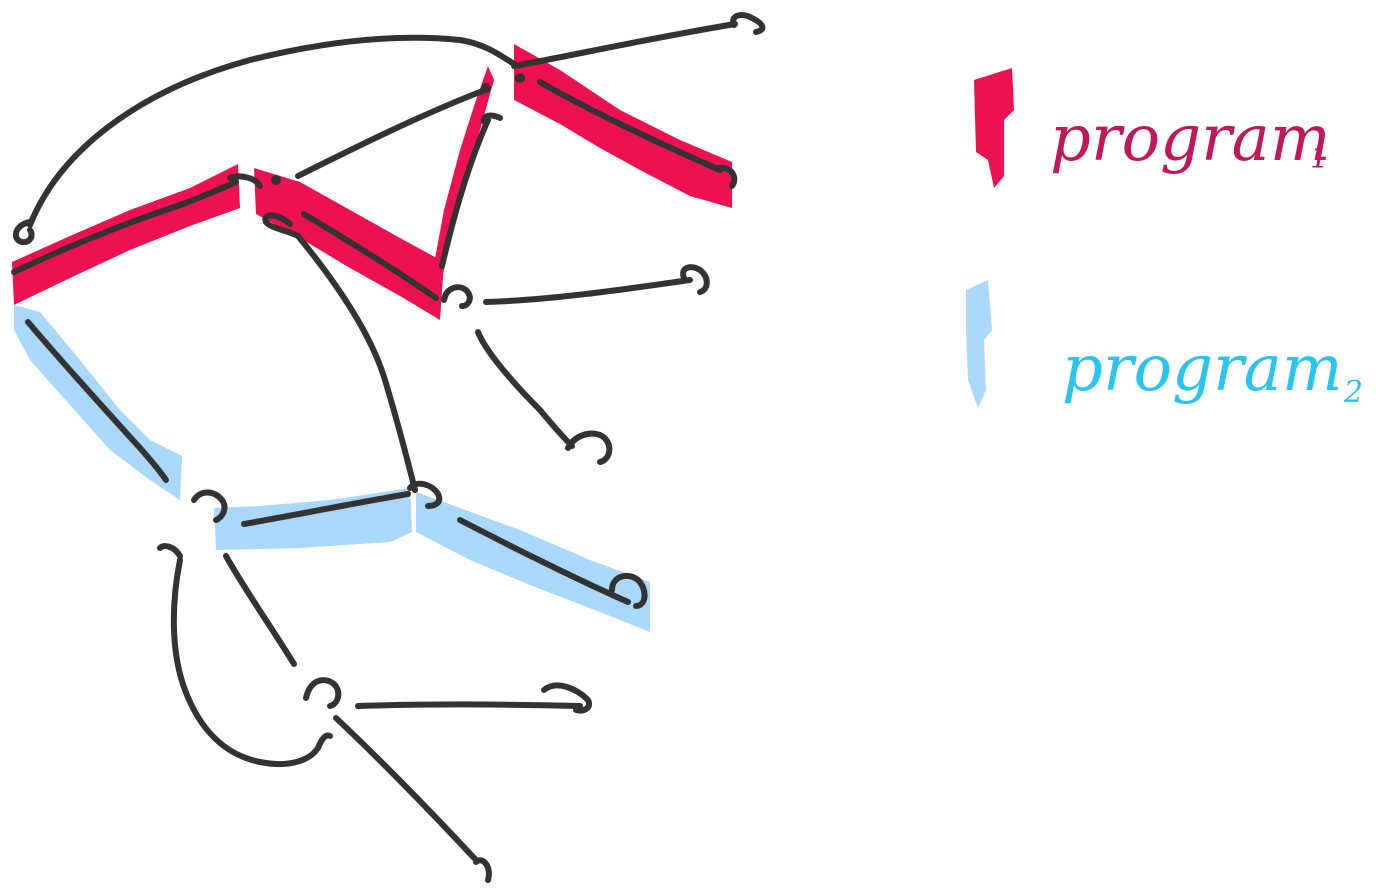 The height and width of the screenshot is (896, 1382). What do you see at coordinates (272, 131) in the screenshot?
I see `edge-top-arc` at bounding box center [272, 131].